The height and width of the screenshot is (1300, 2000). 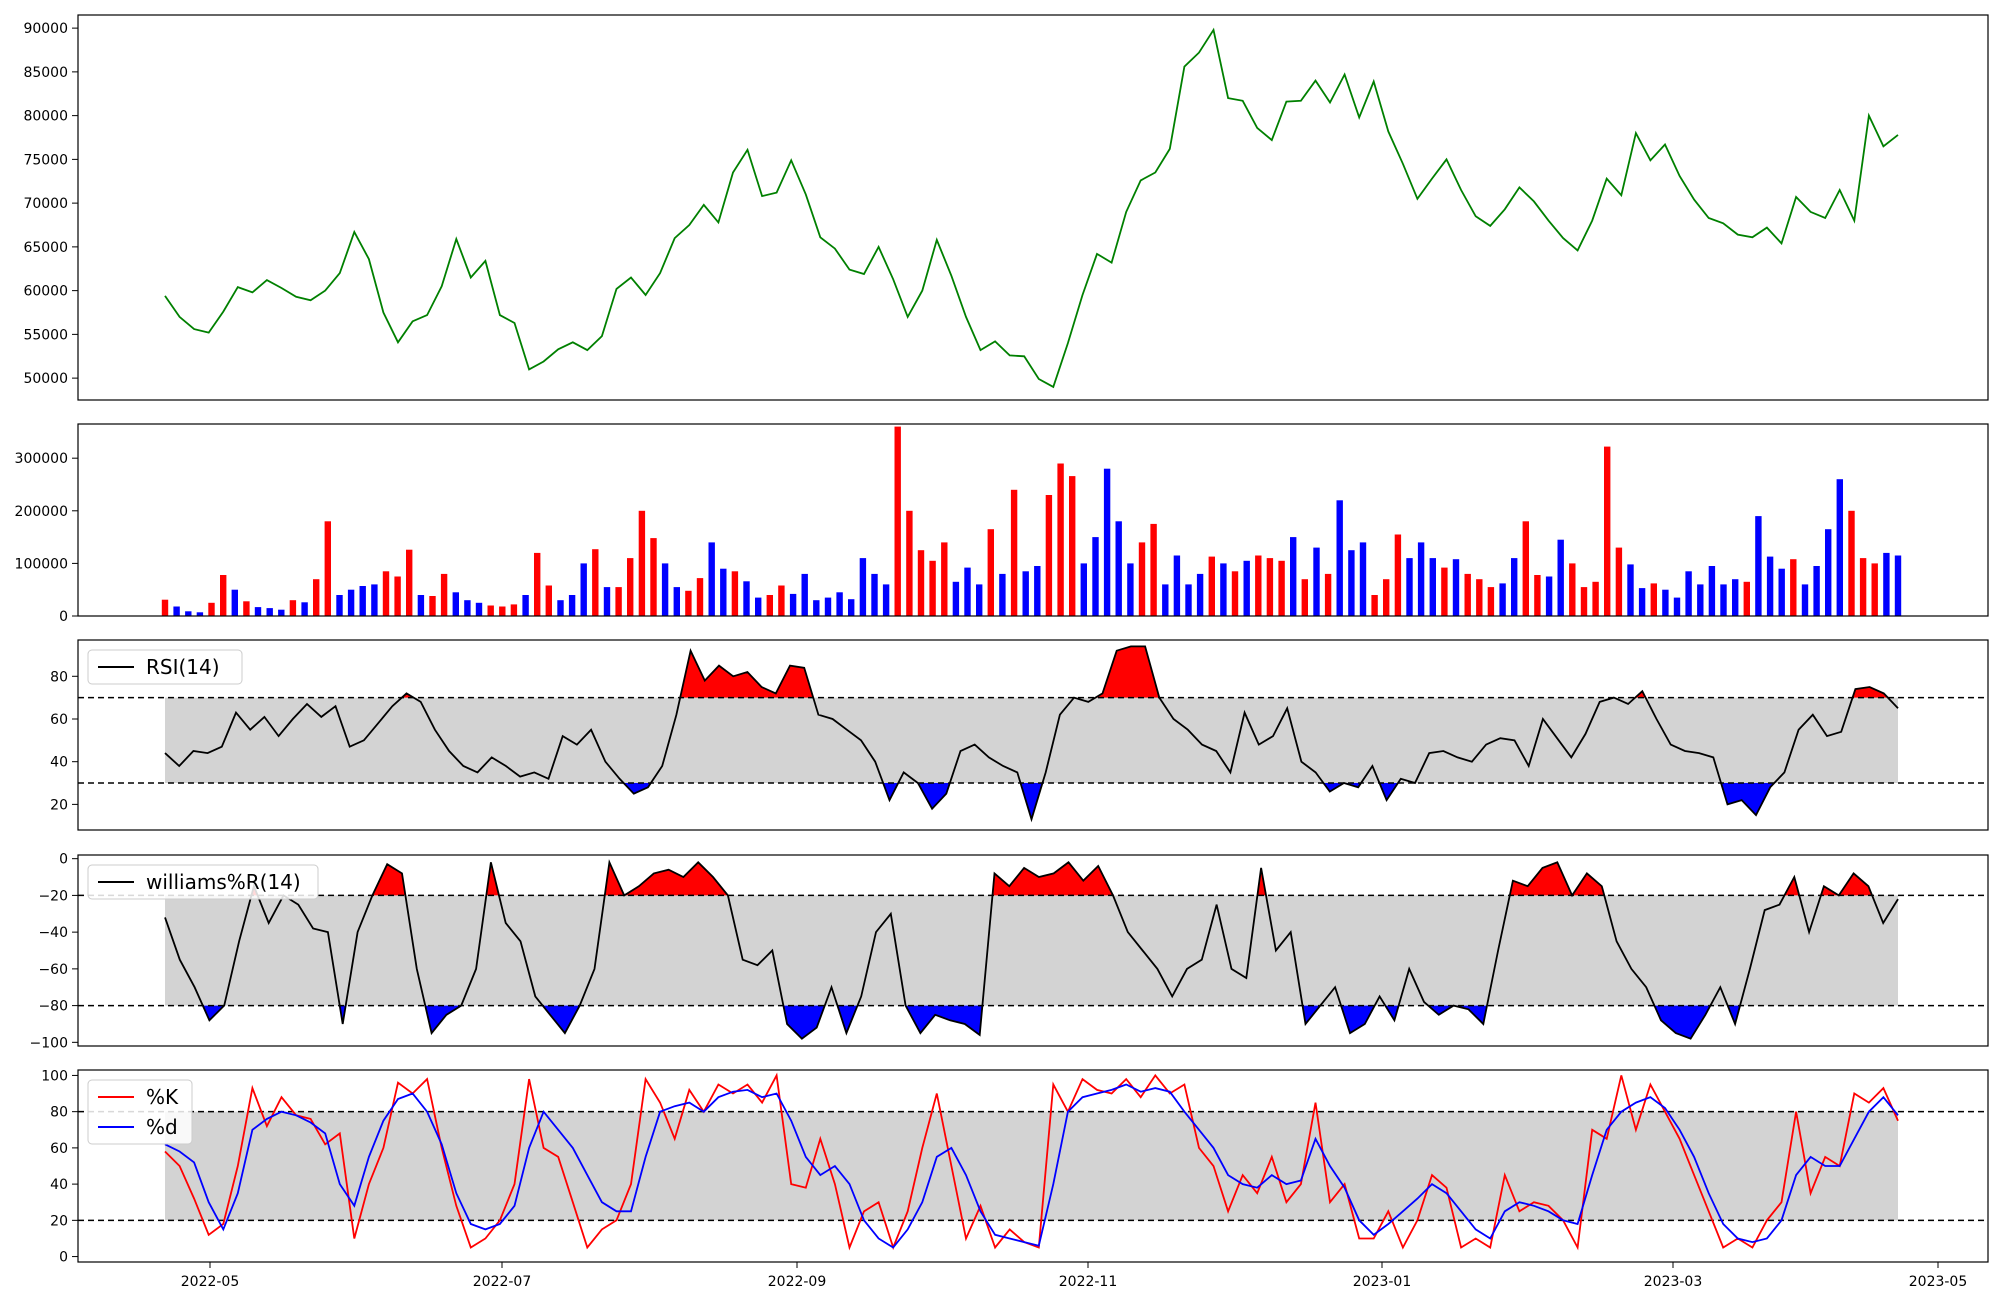 What do you see at coordinates (1938, 1282) in the screenshot?
I see `x-tick-label: 2023-05` at bounding box center [1938, 1282].